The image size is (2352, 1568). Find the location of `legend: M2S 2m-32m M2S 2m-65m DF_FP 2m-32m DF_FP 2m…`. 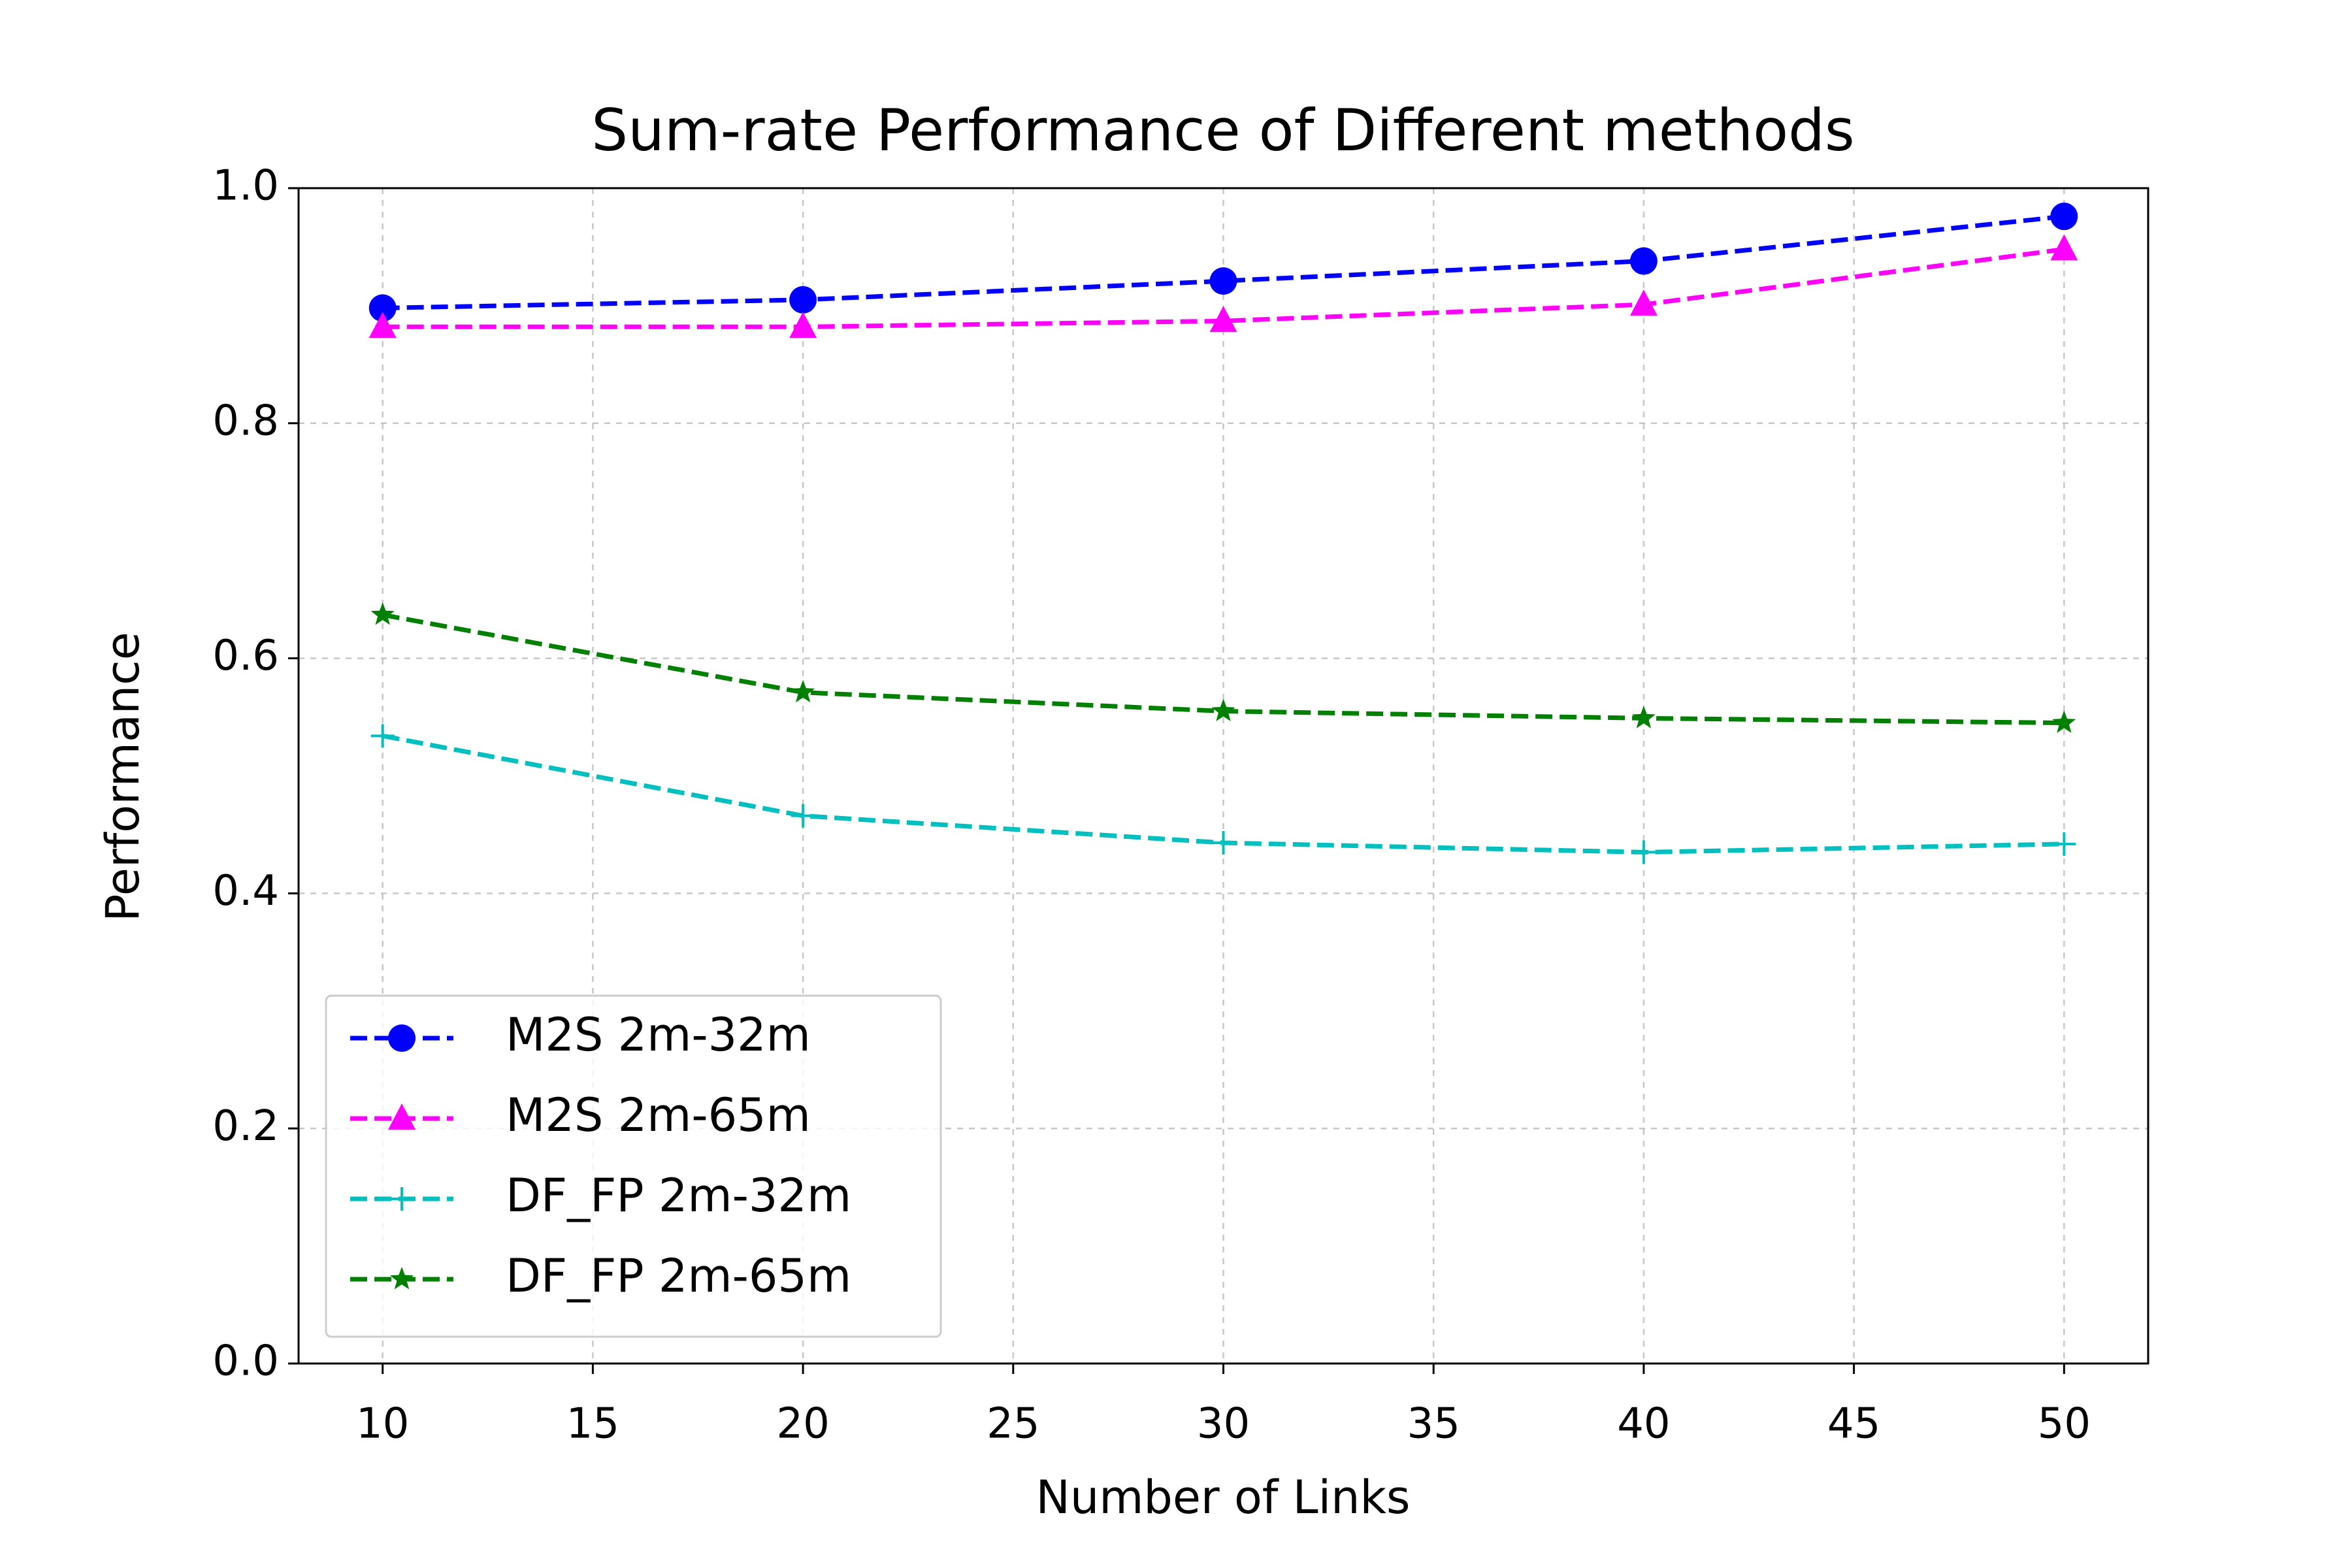

legend: M2S 2m-32m M2S 2m-65m DF_FP 2m-32m DF_FP 2m… is located at coordinates (633, 1166).